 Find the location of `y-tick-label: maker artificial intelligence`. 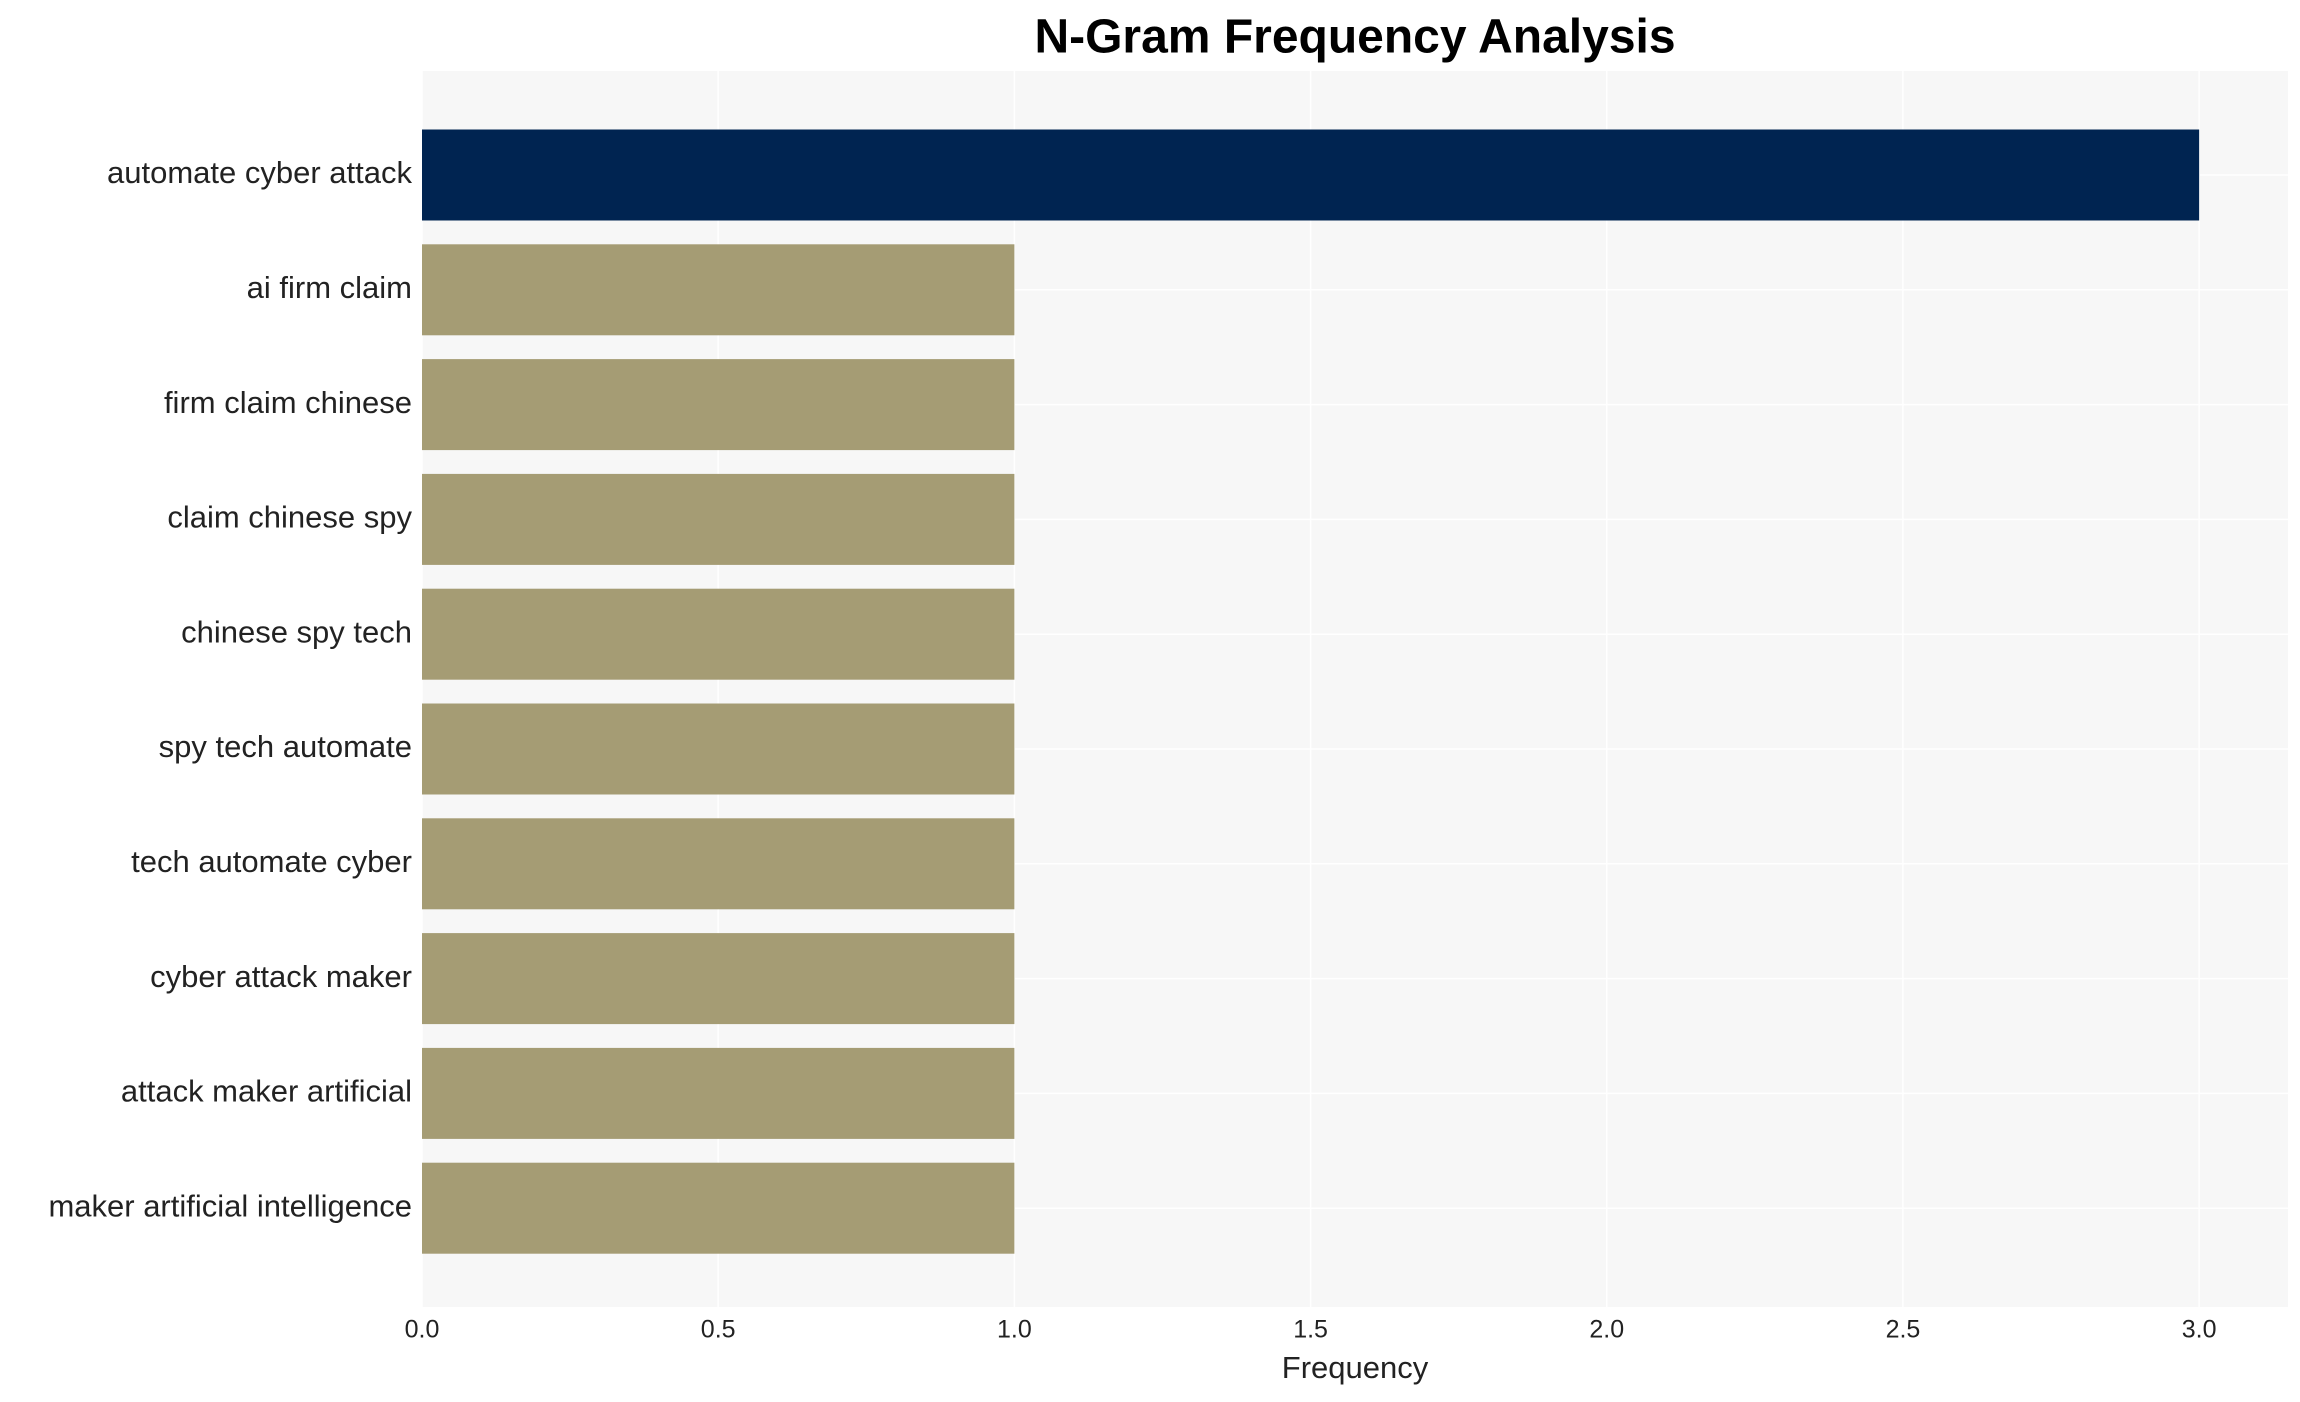

y-tick-label: maker artificial intelligence is located at coordinates (230, 1205).